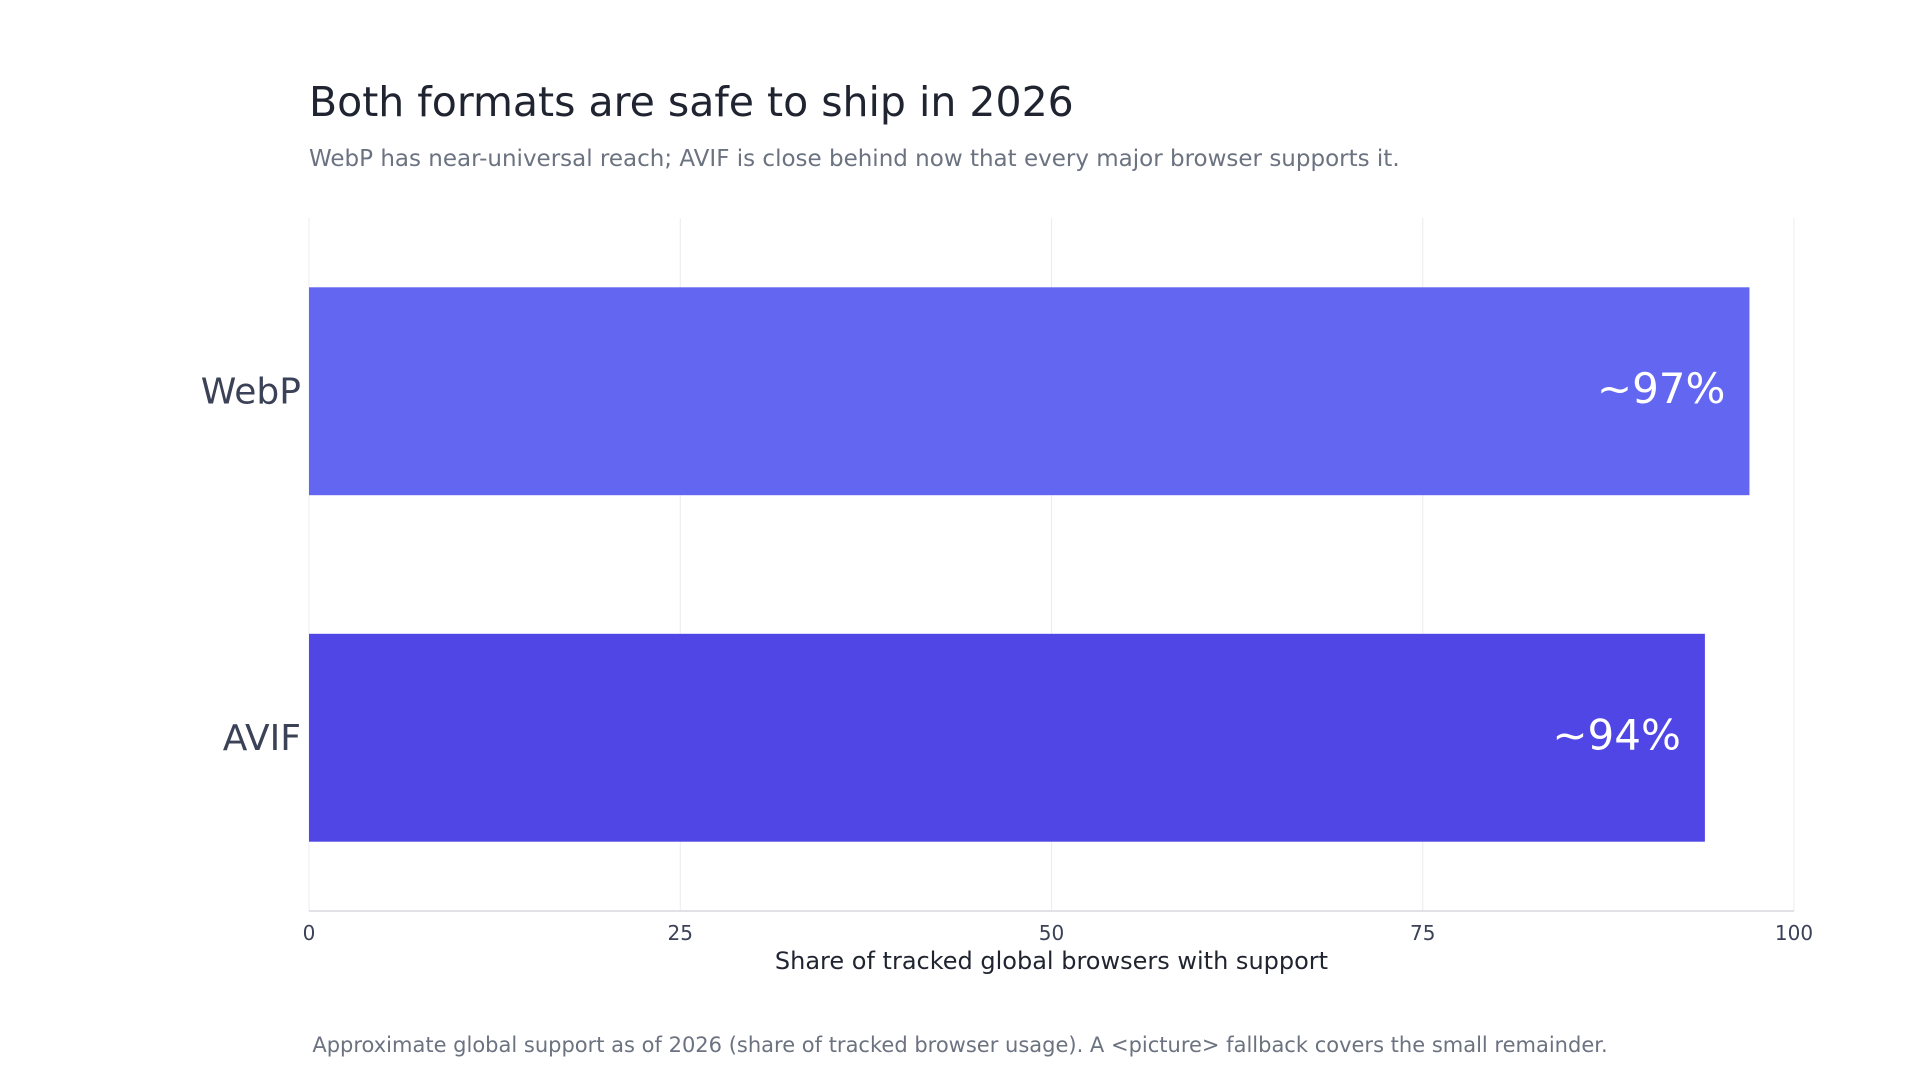 This screenshot has height=1080, width=1920. I want to click on data-label: ~94%, so click(1616, 734).